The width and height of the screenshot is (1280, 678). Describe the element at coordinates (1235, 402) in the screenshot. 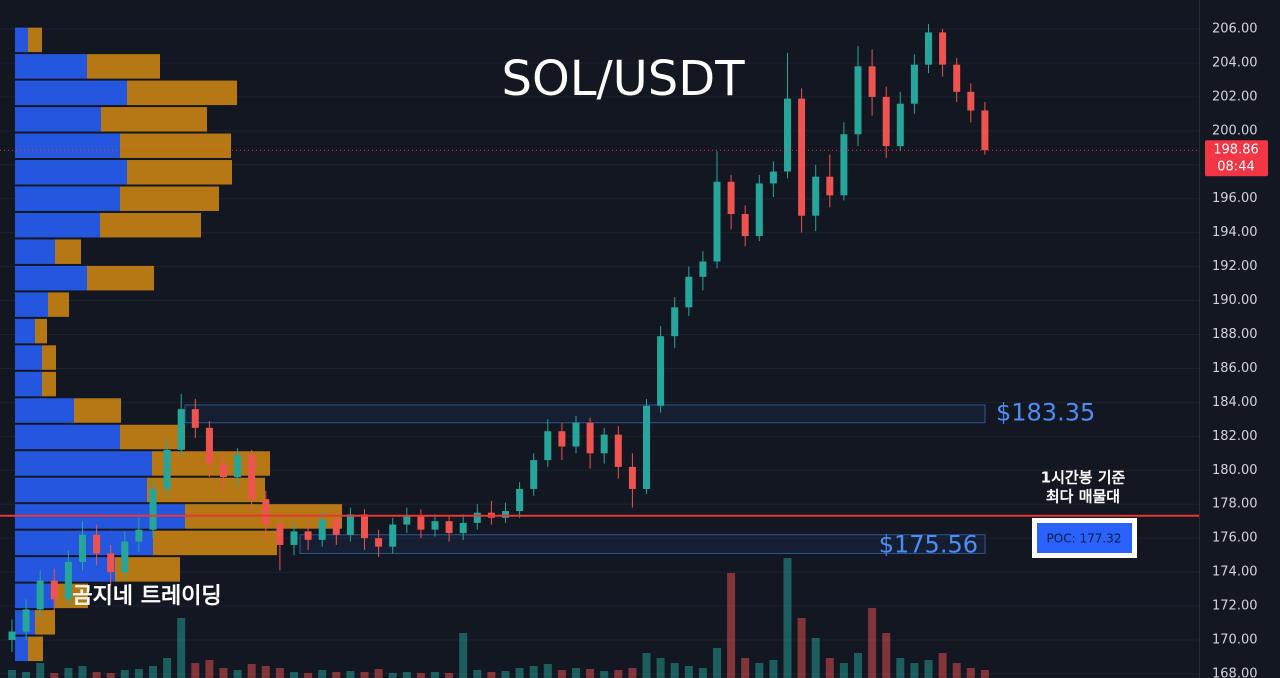

I see `y-tick-label: 184.00` at that location.